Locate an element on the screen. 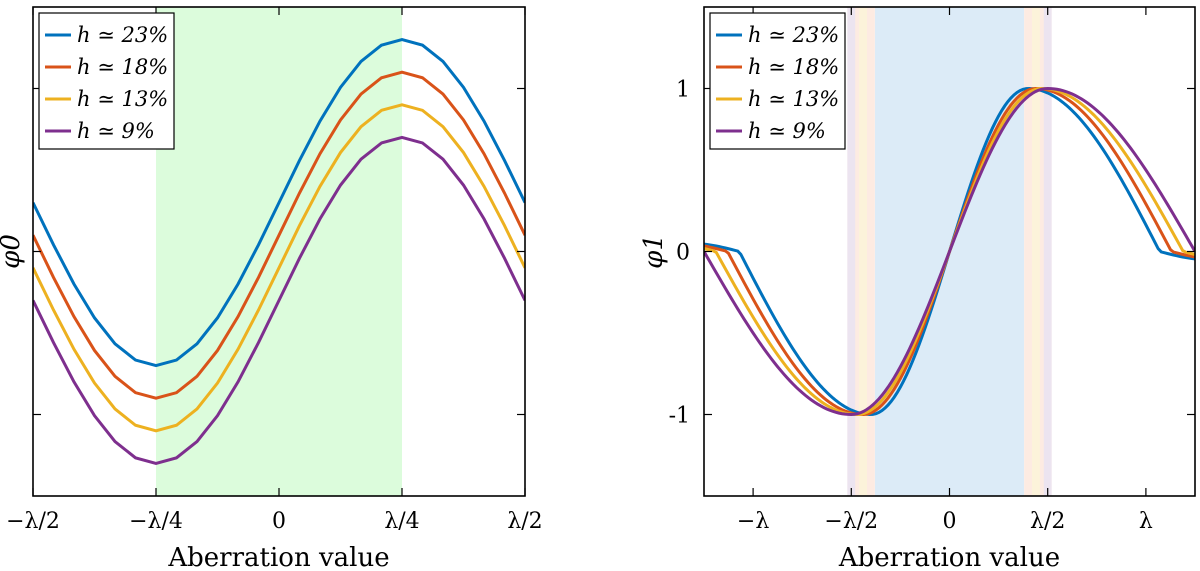 Image resolution: width=1200 pixels, height=571 pixels. y-axis-label: φ1 is located at coordinates (654, 251).